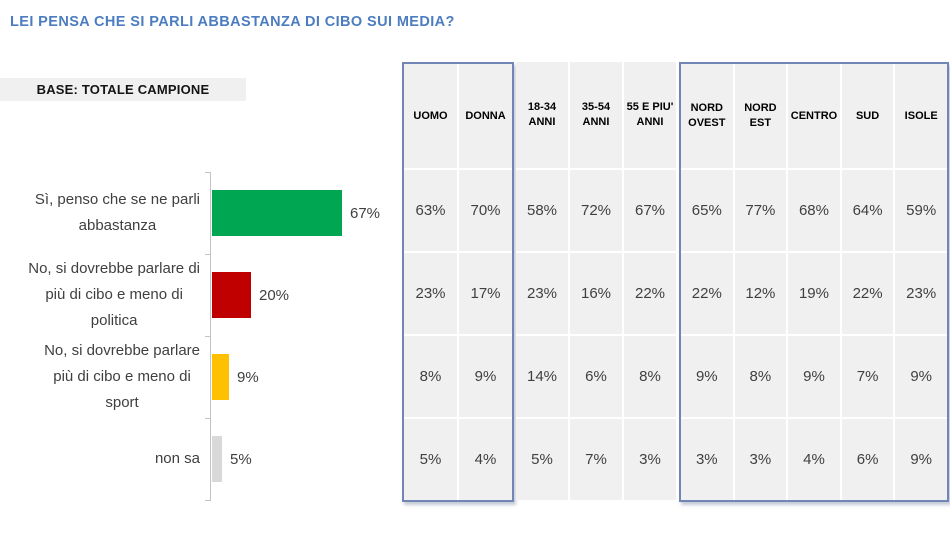  What do you see at coordinates (707, 210) in the screenshot?
I see `table-cell: 65%` at bounding box center [707, 210].